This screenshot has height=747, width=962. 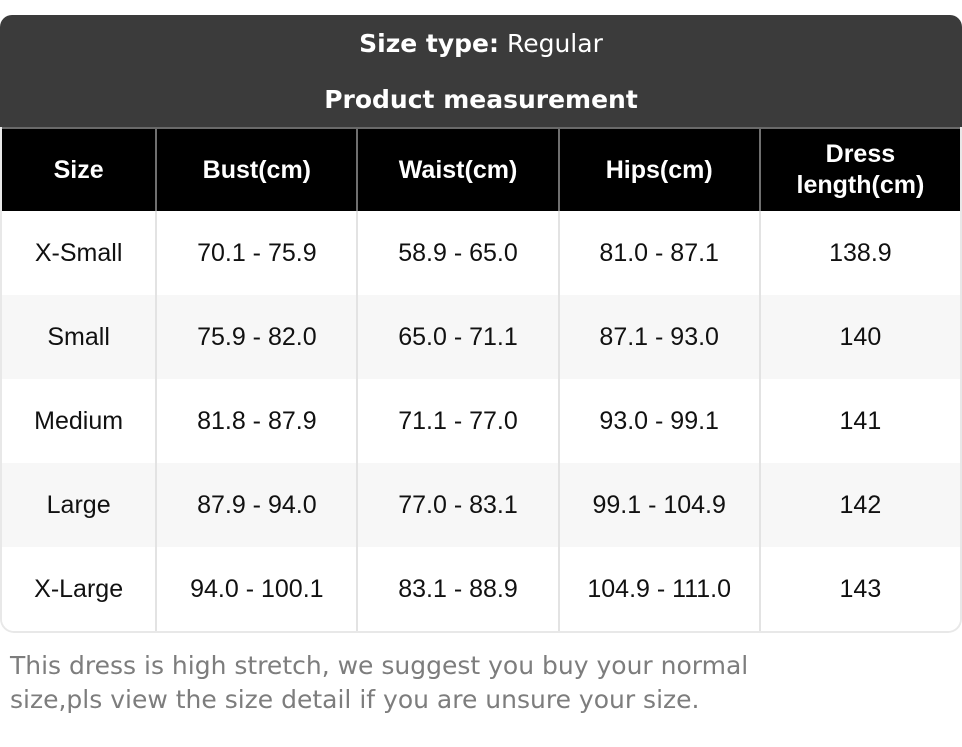 What do you see at coordinates (256, 421) in the screenshot?
I see `bust-cell: 81.8 - 87.9` at bounding box center [256, 421].